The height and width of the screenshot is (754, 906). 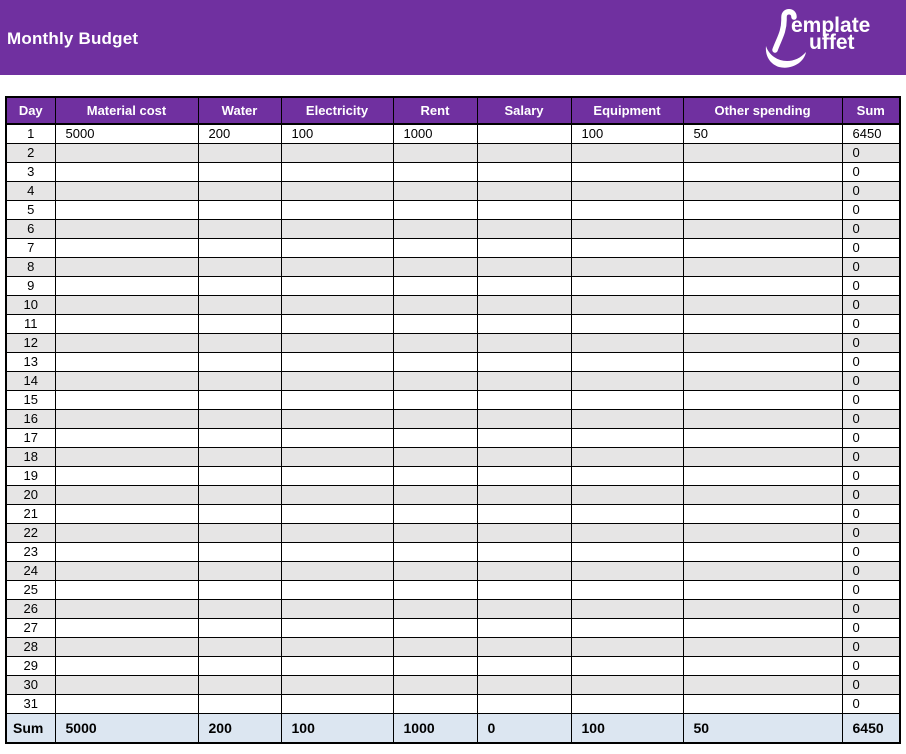 I want to click on cell-sum: 6450, so click(x=871, y=133).